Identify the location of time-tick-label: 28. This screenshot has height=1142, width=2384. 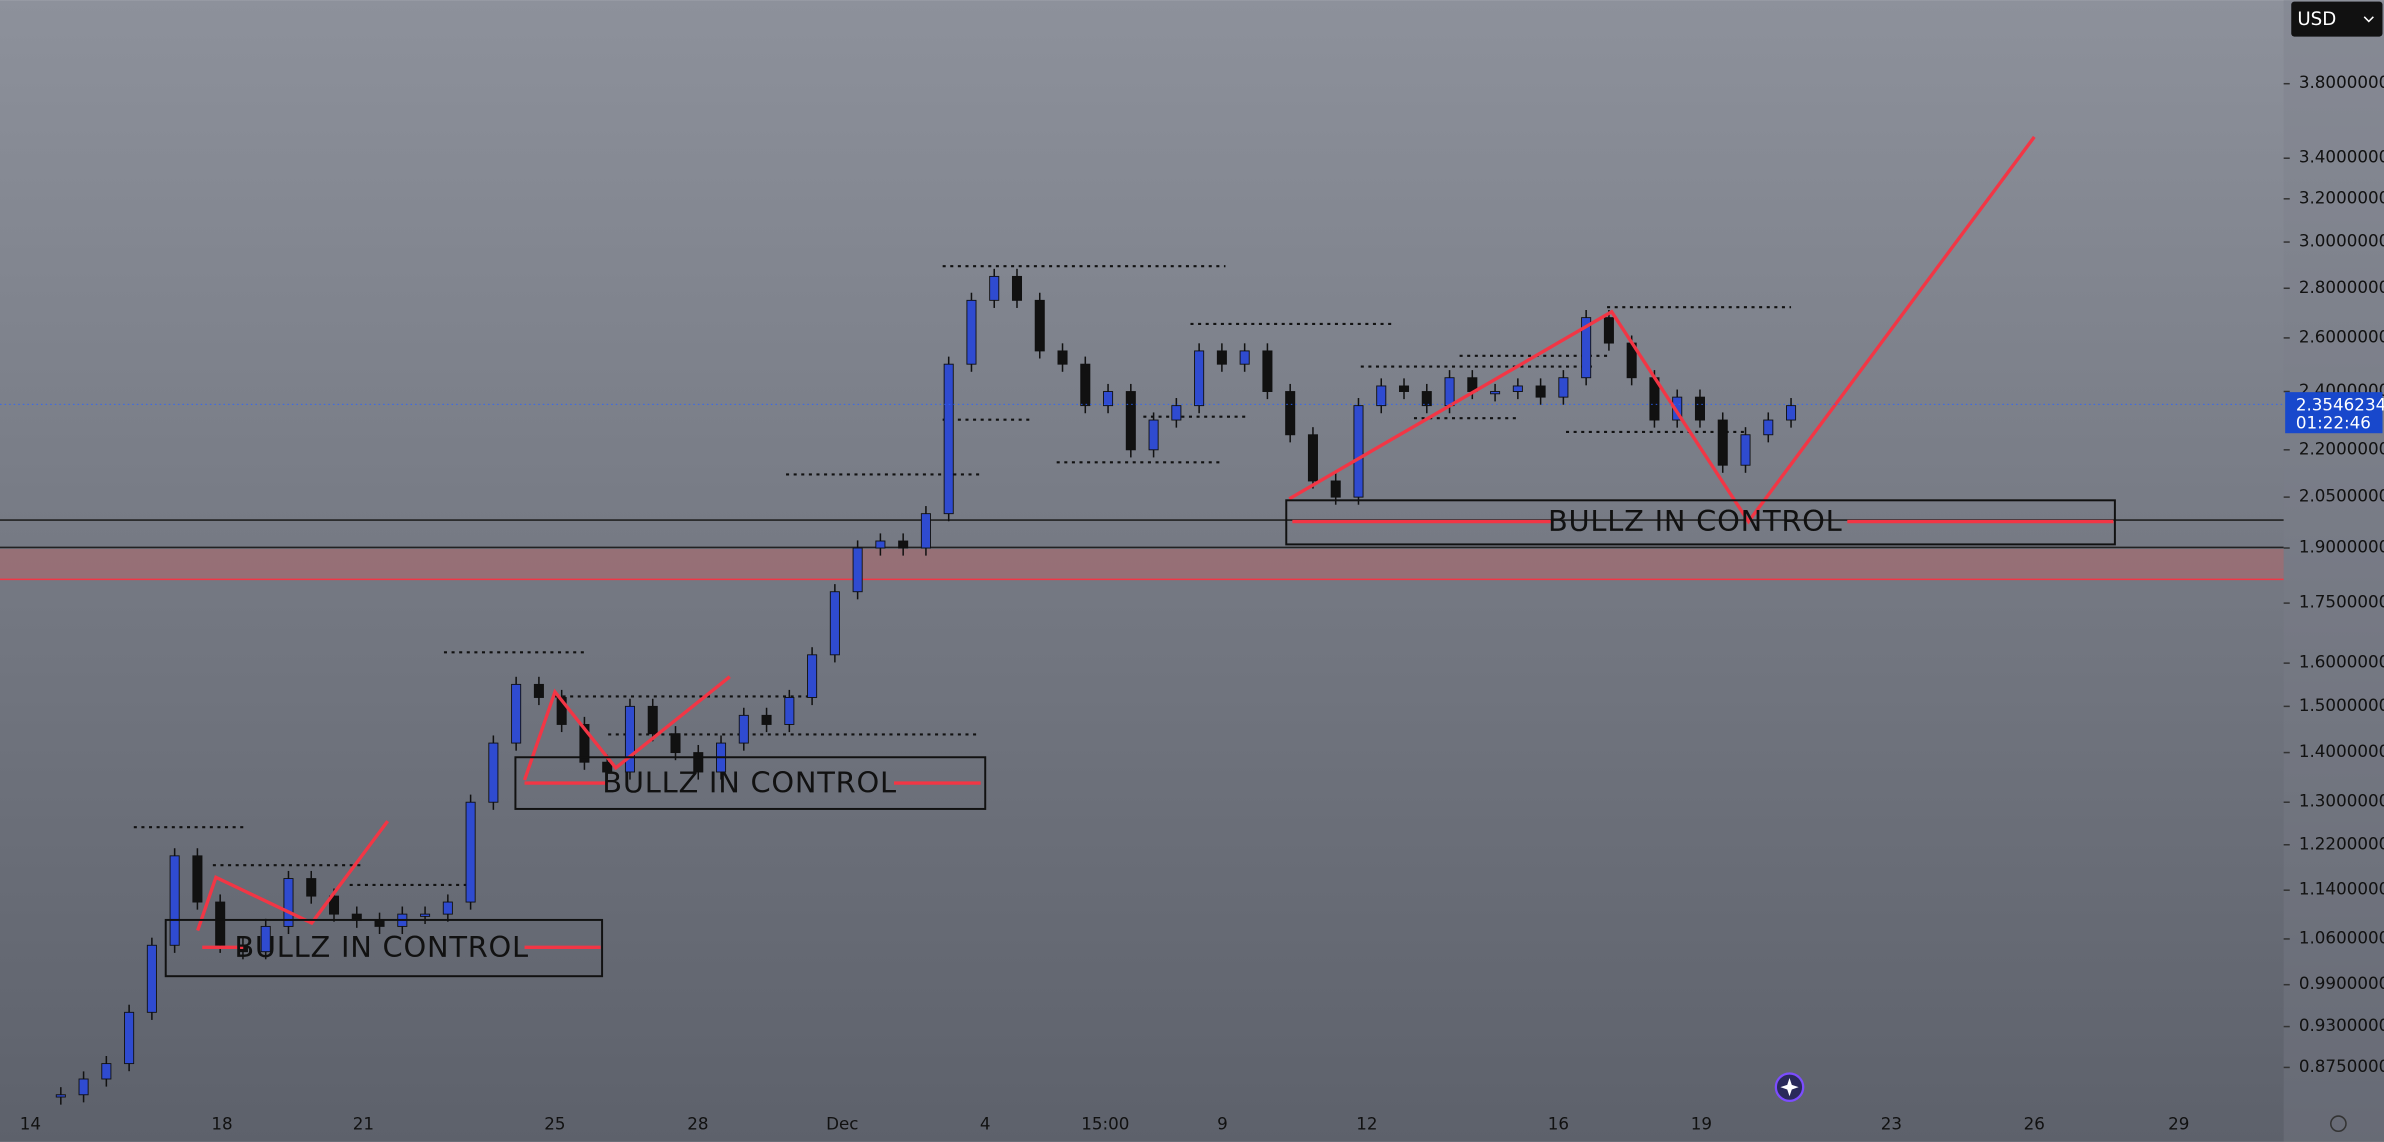
(697, 1124).